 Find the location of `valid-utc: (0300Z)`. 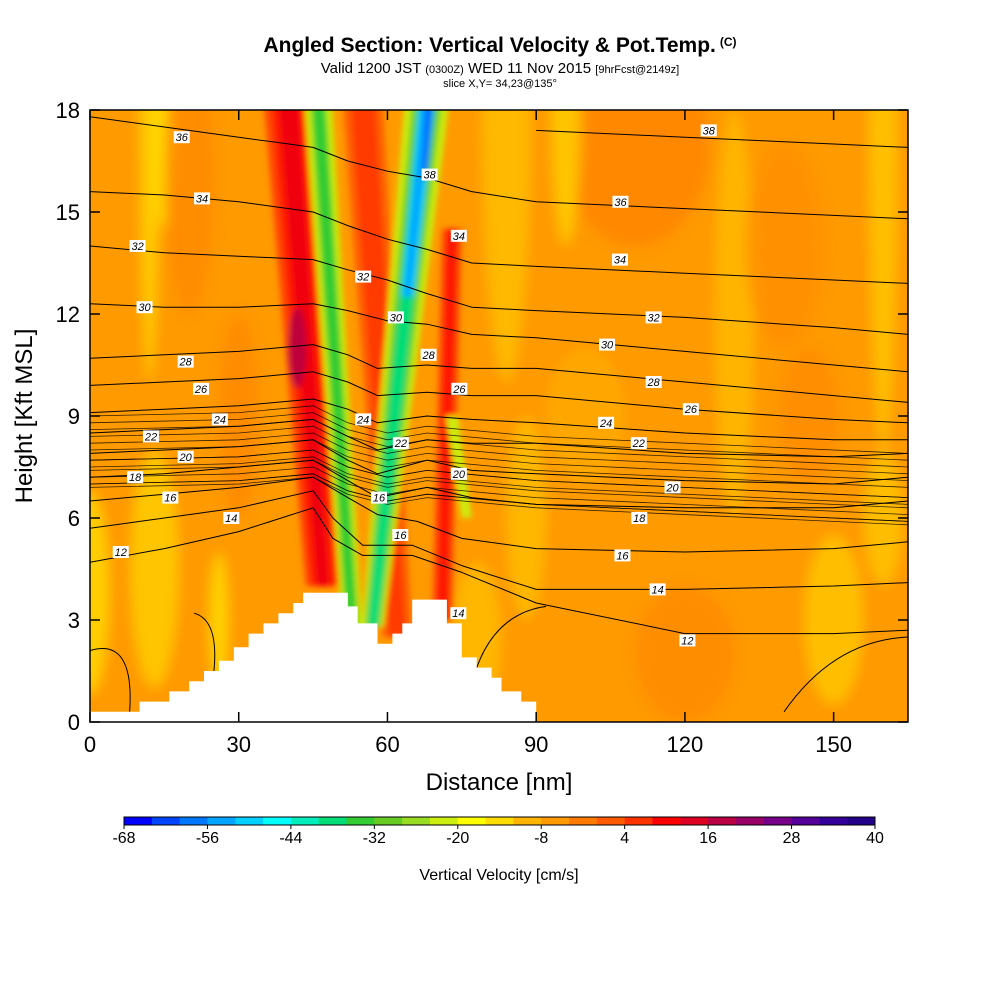

valid-utc: (0300Z) is located at coordinates (444, 70).